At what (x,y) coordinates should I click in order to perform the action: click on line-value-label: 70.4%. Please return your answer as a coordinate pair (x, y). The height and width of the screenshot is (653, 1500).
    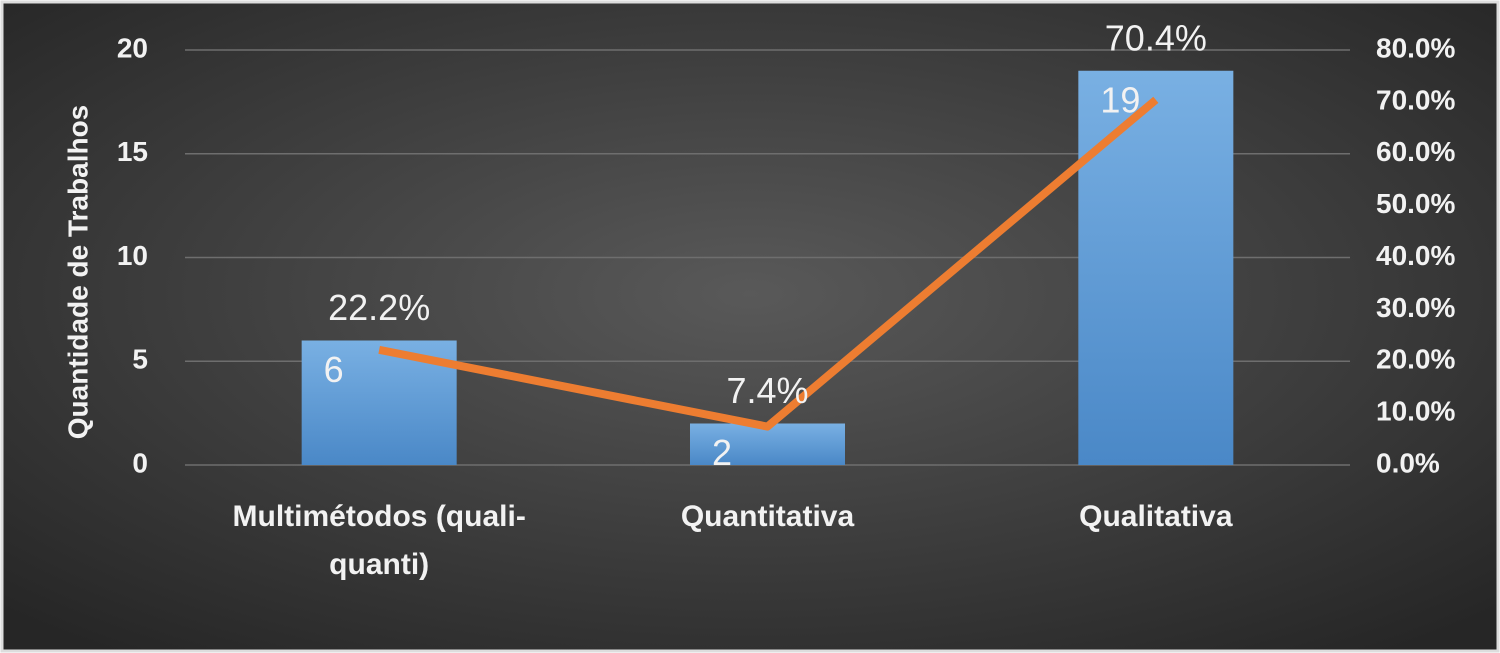
    Looking at the image, I should click on (1156, 37).